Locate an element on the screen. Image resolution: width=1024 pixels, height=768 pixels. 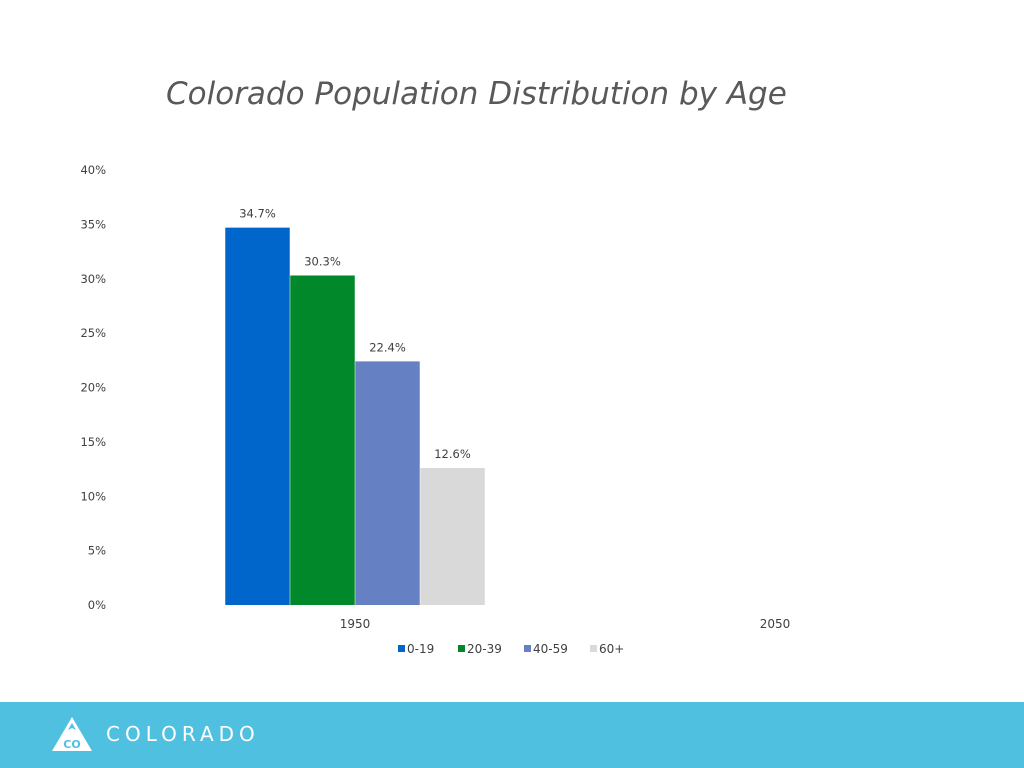
legend: 0-19 20-39 40-59 60+ is located at coordinates (511, 649).